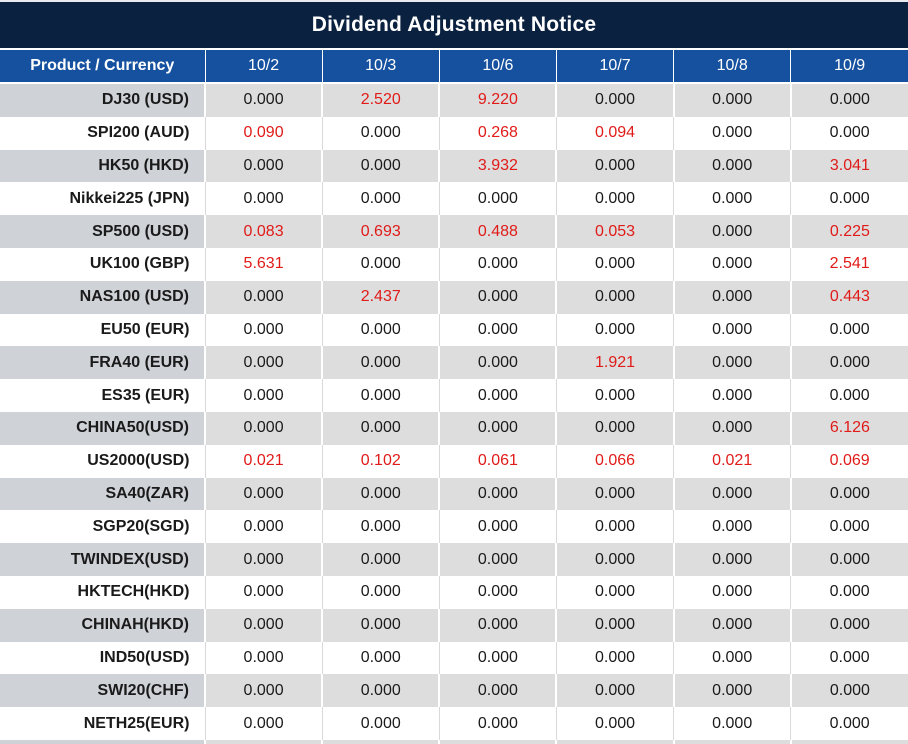 This screenshot has width=908, height=744. Describe the element at coordinates (103, 231) in the screenshot. I see `product-cell: SP500 (USD)` at that location.